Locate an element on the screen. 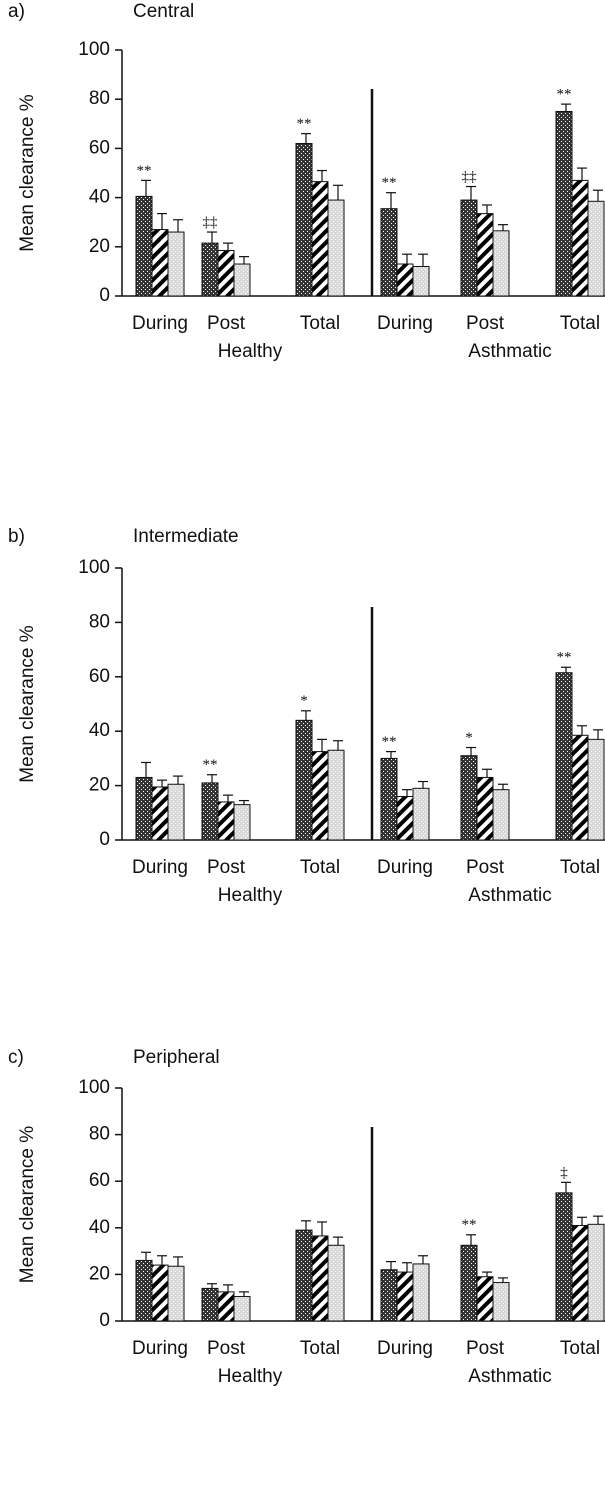 The image size is (605, 1506). chart-title: Intermediate is located at coordinates (186, 536).